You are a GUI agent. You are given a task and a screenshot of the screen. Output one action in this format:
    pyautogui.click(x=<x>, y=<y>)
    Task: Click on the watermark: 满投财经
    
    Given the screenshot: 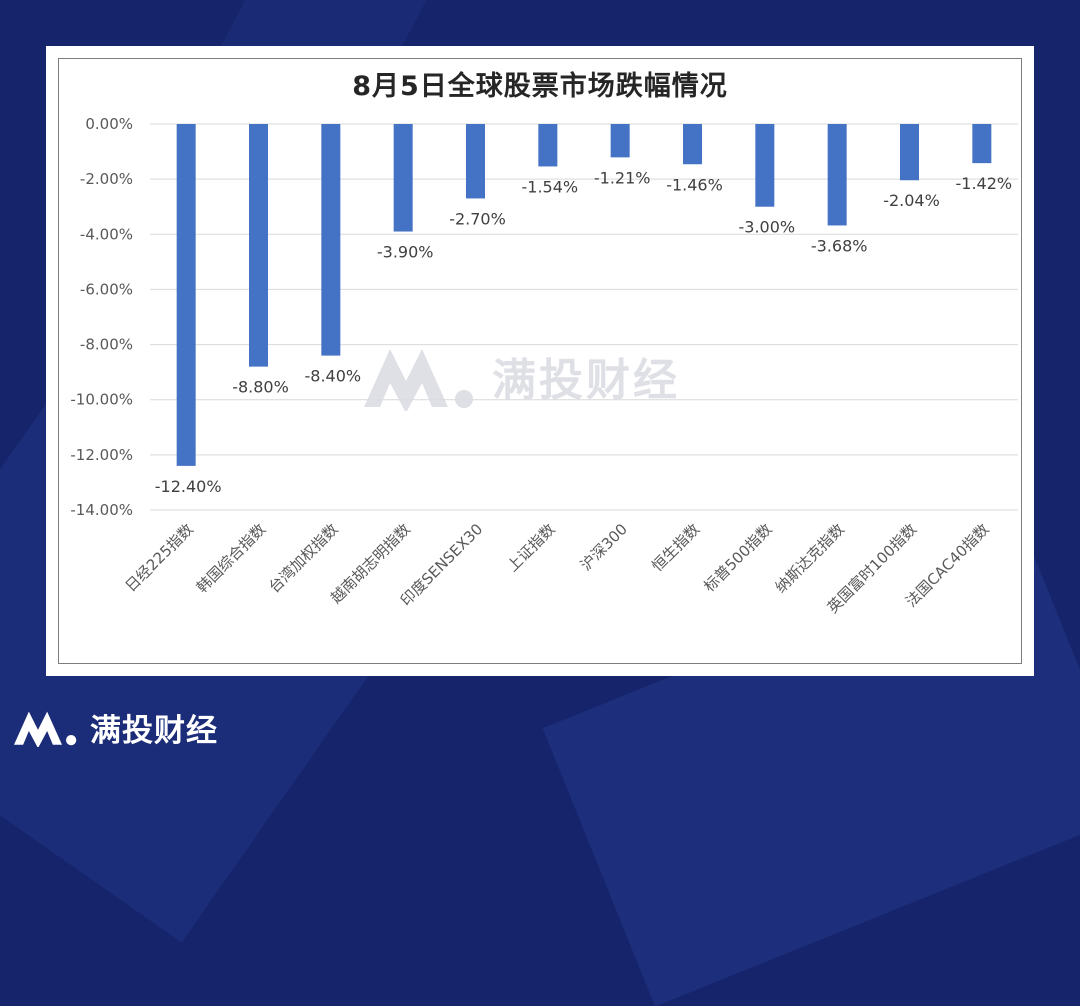 What is the action you would take?
    pyautogui.click(x=520, y=376)
    